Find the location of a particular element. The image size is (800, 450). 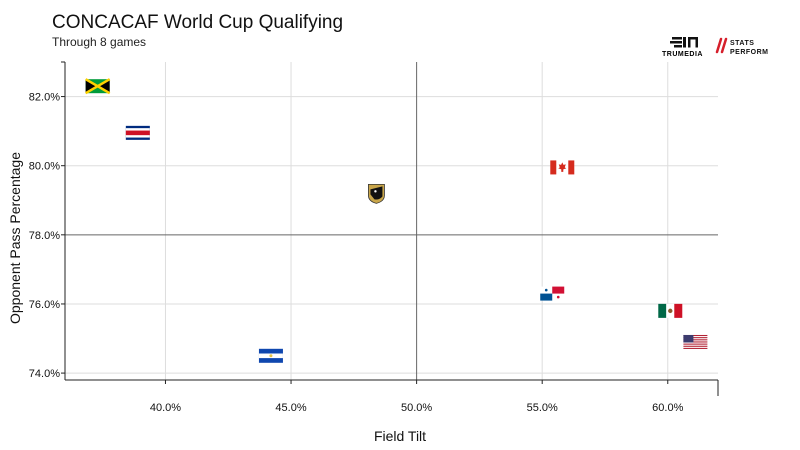

x-tick-label: 40.0% is located at coordinates (165, 408).